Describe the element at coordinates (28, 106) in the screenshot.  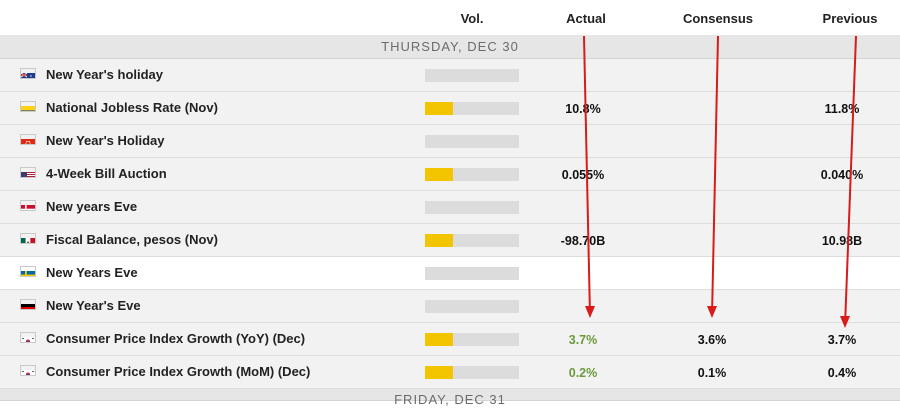
I see `co-flag-icon` at that location.